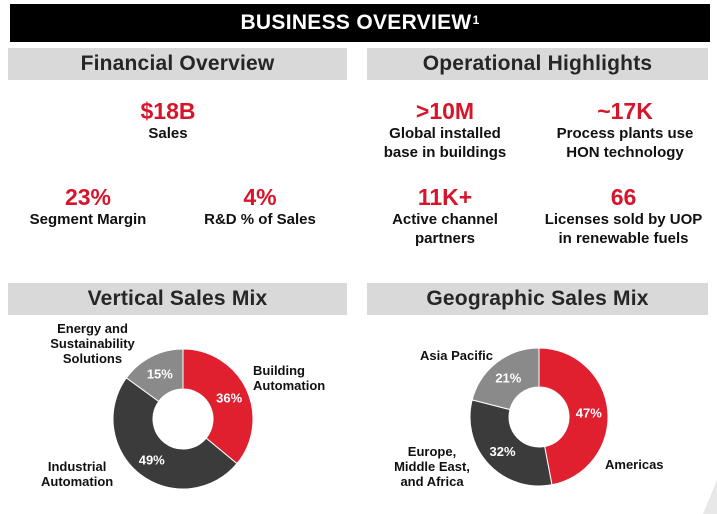 This screenshot has height=514, width=717. I want to click on label-asia-pacific: Asia Pacific, so click(456, 355).